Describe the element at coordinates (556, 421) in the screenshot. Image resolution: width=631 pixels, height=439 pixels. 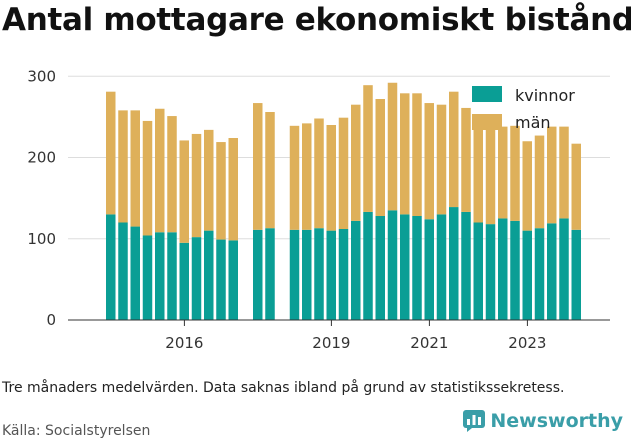
I see `brand-name: Newsworthy` at that location.